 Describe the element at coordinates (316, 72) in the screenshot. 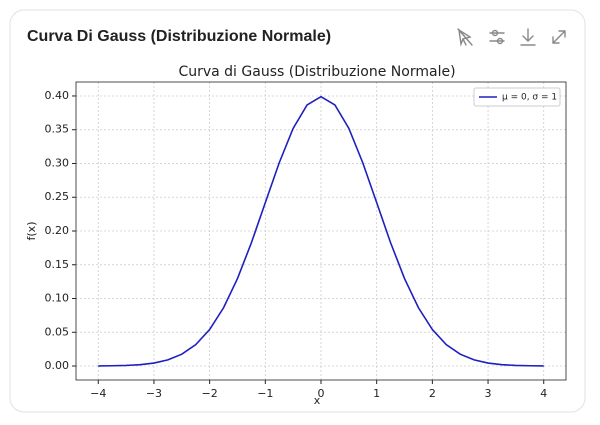

I see `chart-title: Curva di Gauss (Distribuzione Normale)` at that location.